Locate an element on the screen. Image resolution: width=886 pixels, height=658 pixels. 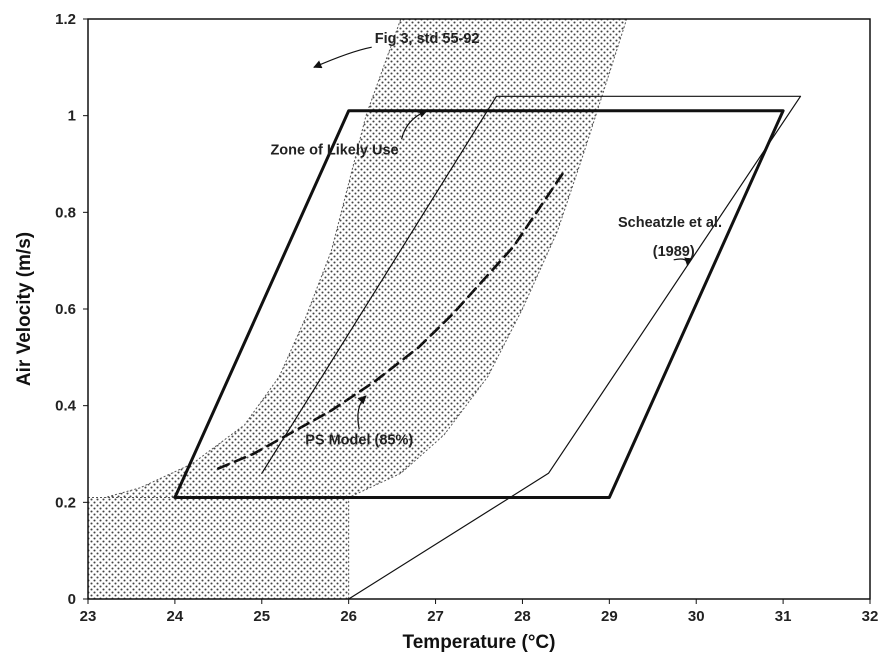
y-tick-label: 1.2 is located at coordinates (65, 19).